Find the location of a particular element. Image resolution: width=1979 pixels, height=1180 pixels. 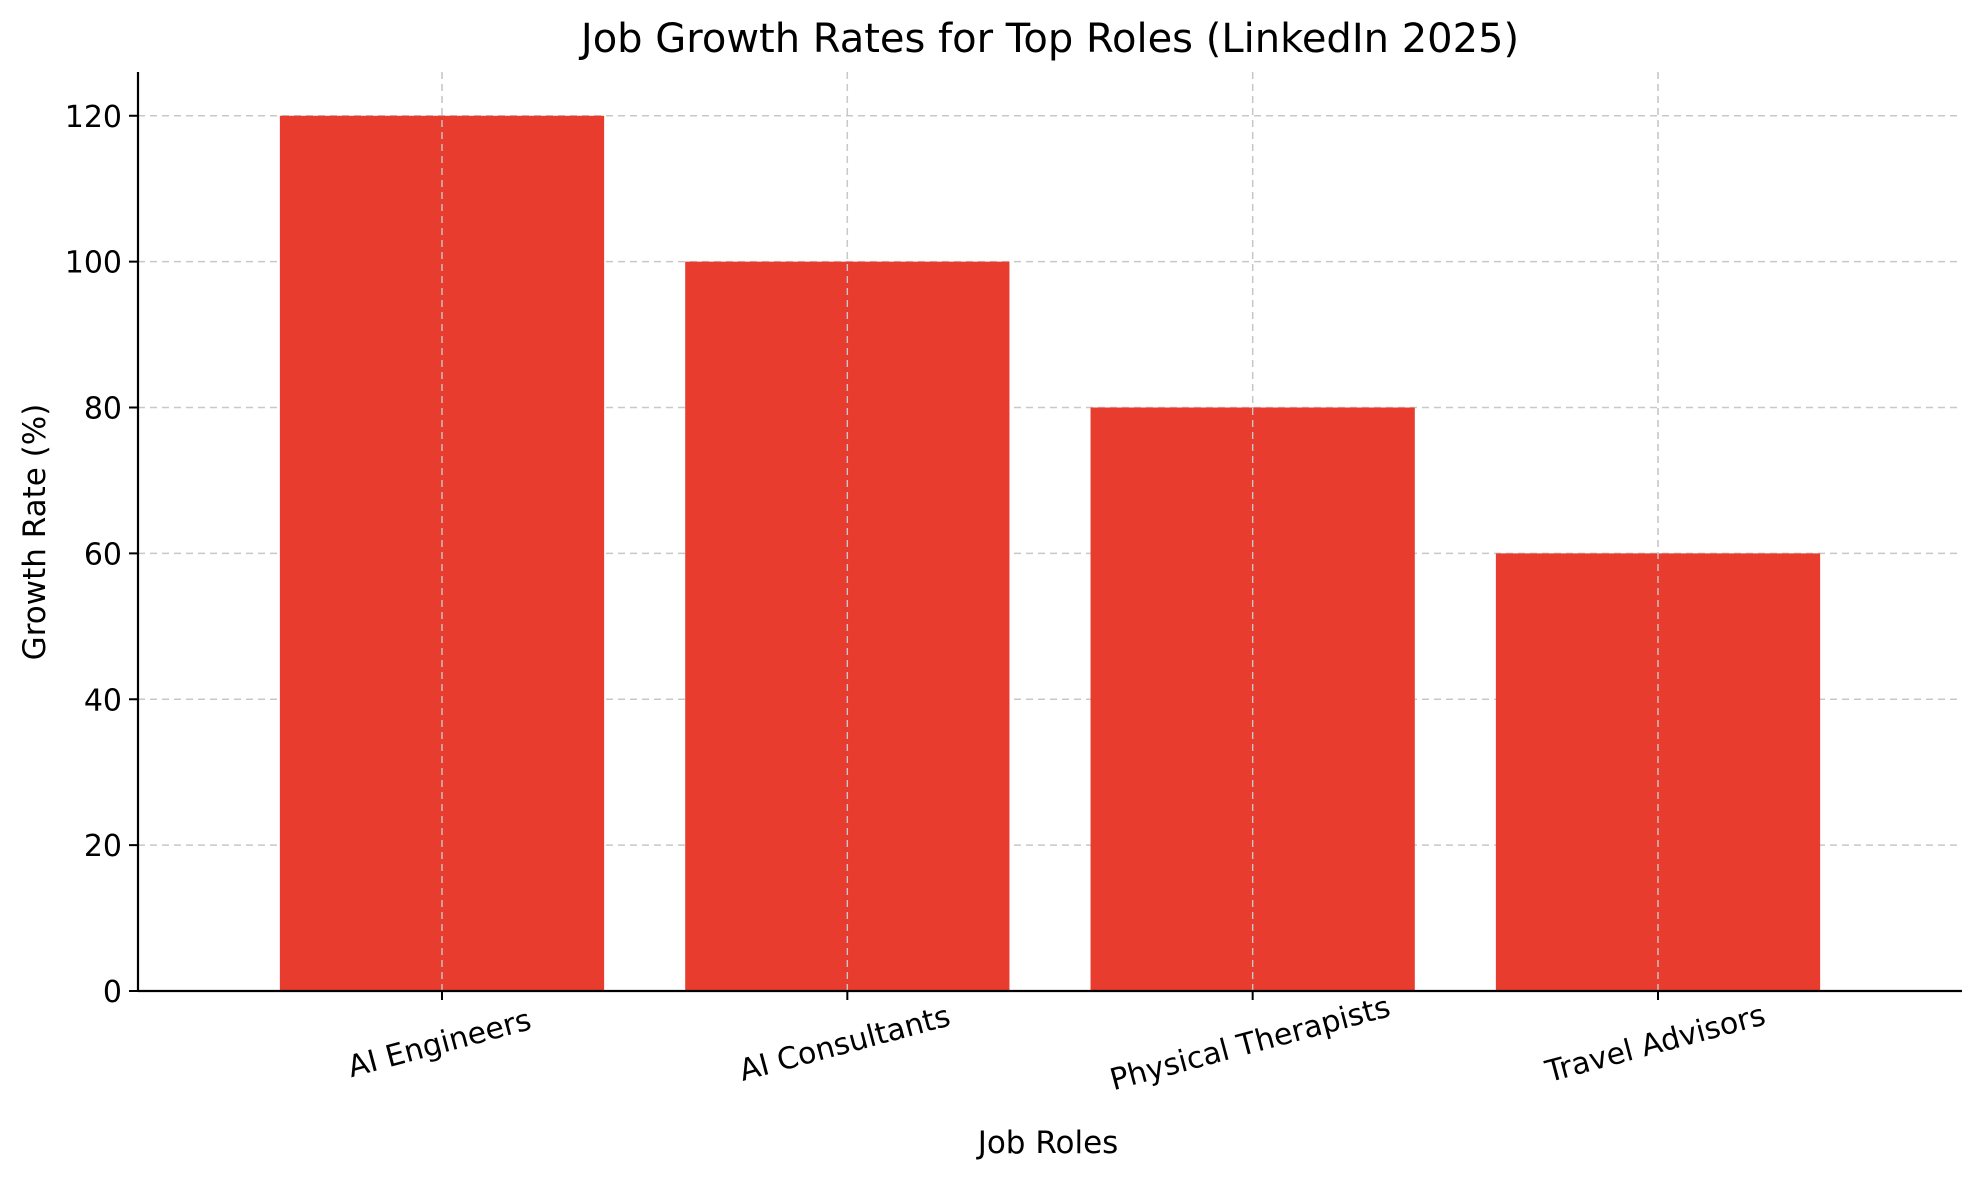

y-tick-label-40: 40 is located at coordinates (103, 700).